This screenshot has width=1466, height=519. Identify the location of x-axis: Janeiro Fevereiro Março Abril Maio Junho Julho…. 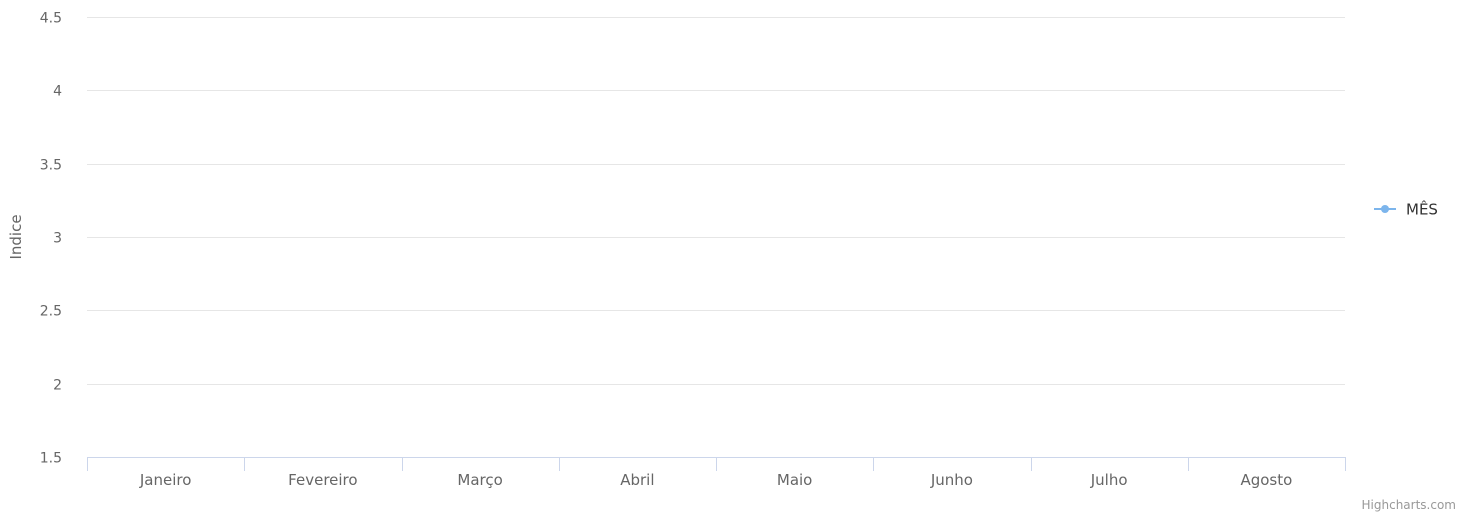
(716, 473).